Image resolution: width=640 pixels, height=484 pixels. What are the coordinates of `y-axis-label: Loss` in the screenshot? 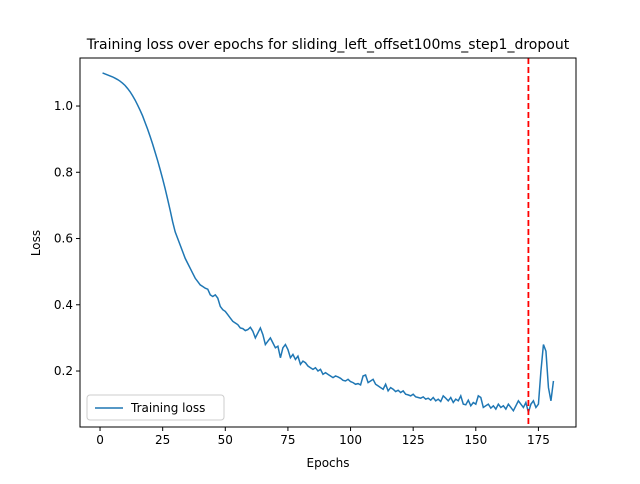 It's located at (36, 243).